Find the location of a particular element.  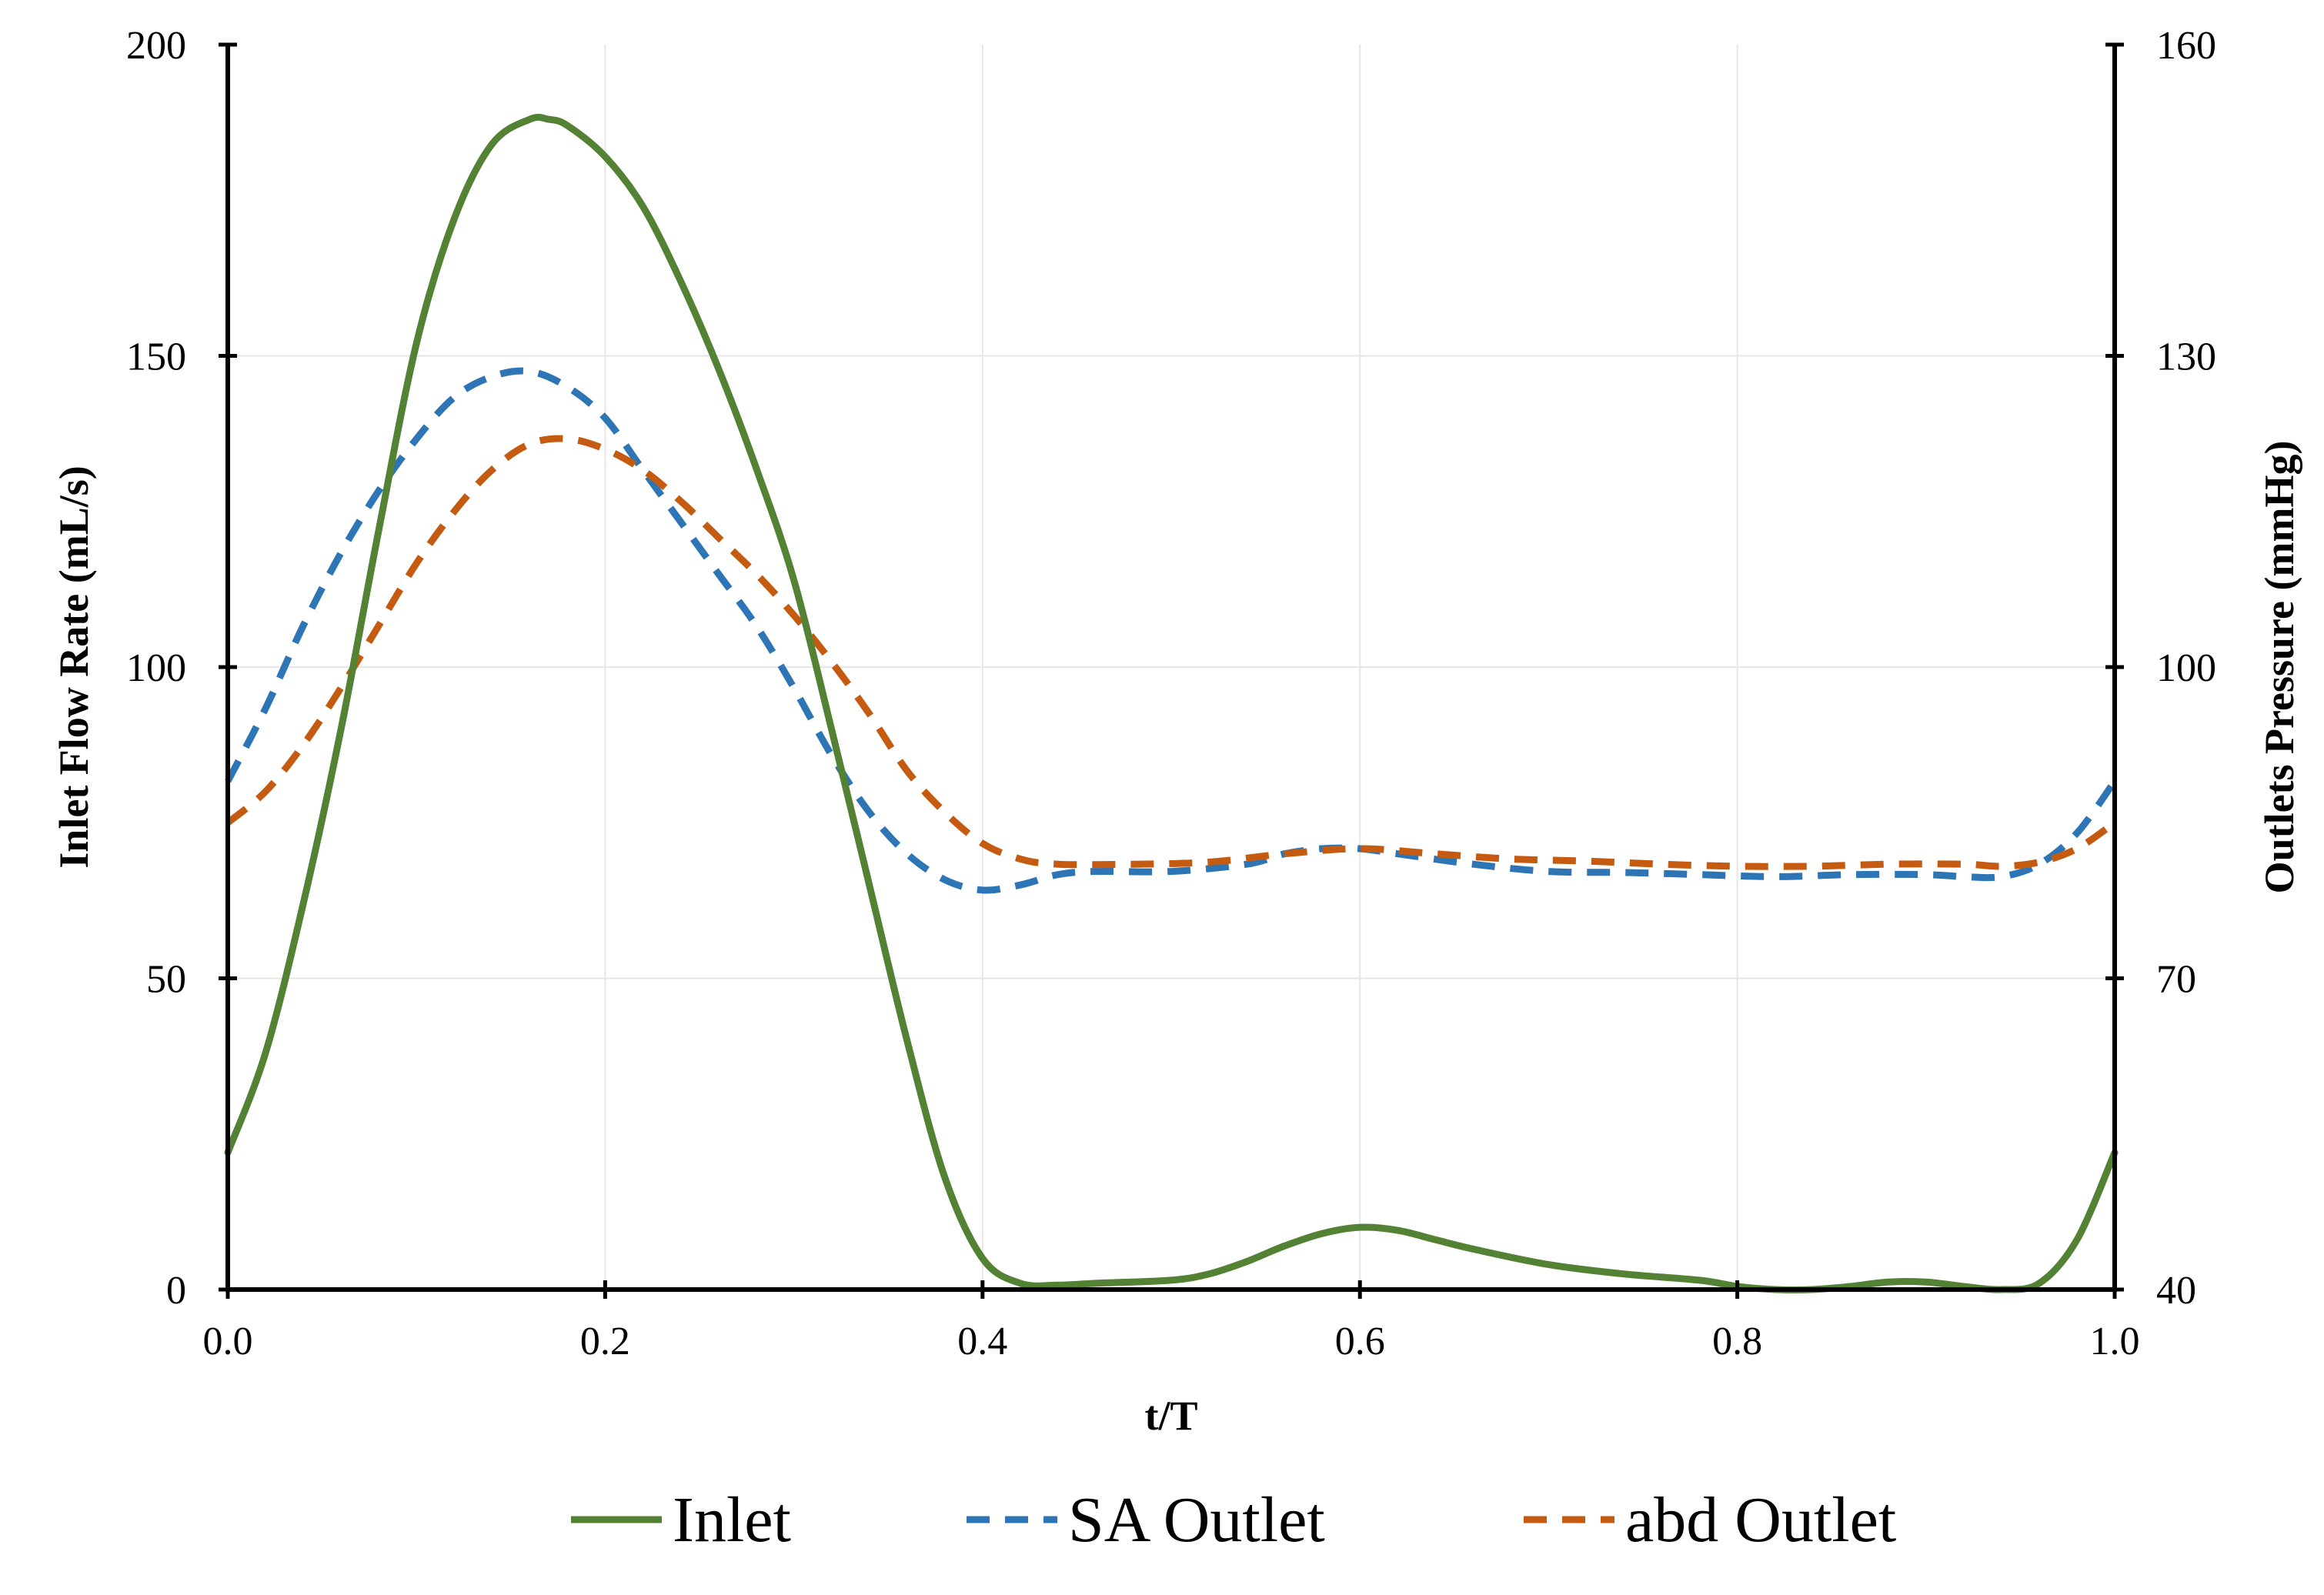

y2-axis-title: Outlets Pressure (mmHg) is located at coordinates (2279, 667).